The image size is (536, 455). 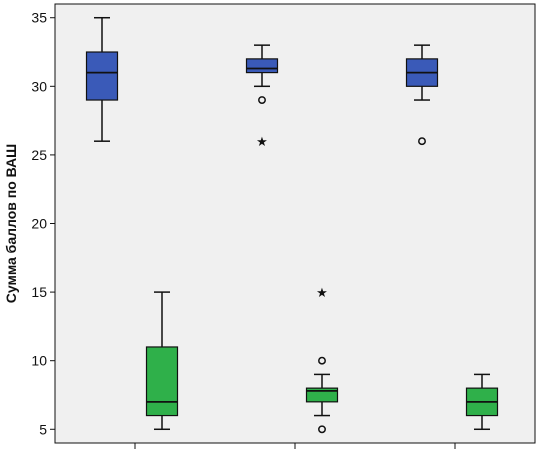 What do you see at coordinates (43, 429) in the screenshot?
I see `y-tick-label: 5` at bounding box center [43, 429].